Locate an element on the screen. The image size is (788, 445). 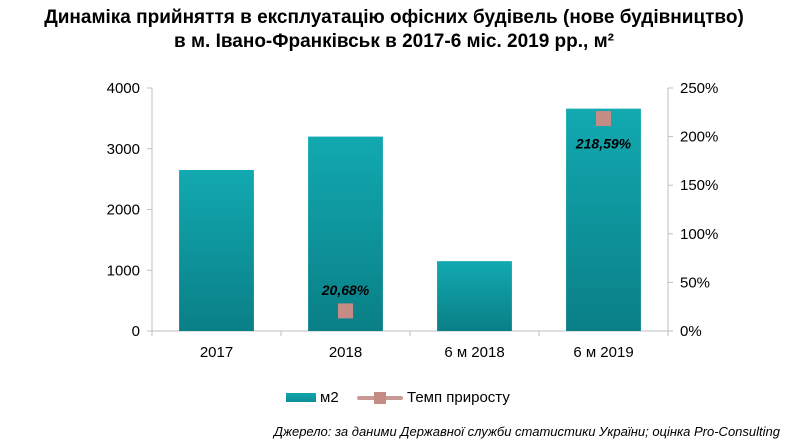
y-right-tick-label: 200% is located at coordinates (699, 137).